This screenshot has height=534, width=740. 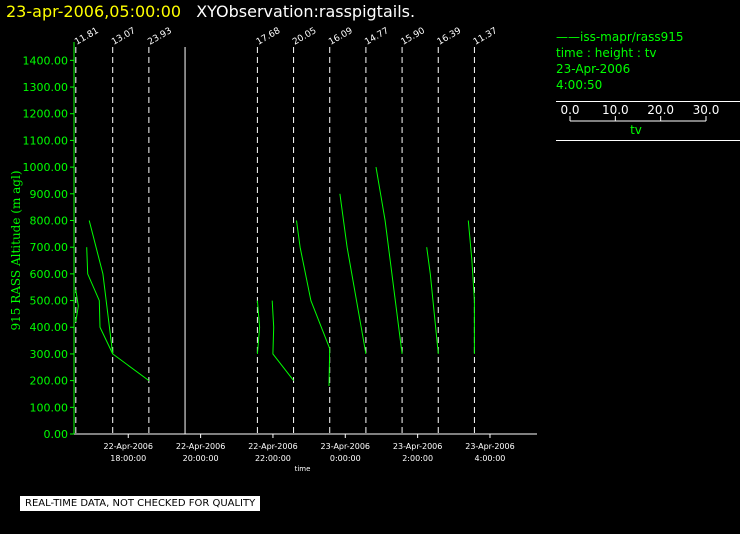 What do you see at coordinates (376, 37) in the screenshot?
I see `marker-label: 14.77` at bounding box center [376, 37].